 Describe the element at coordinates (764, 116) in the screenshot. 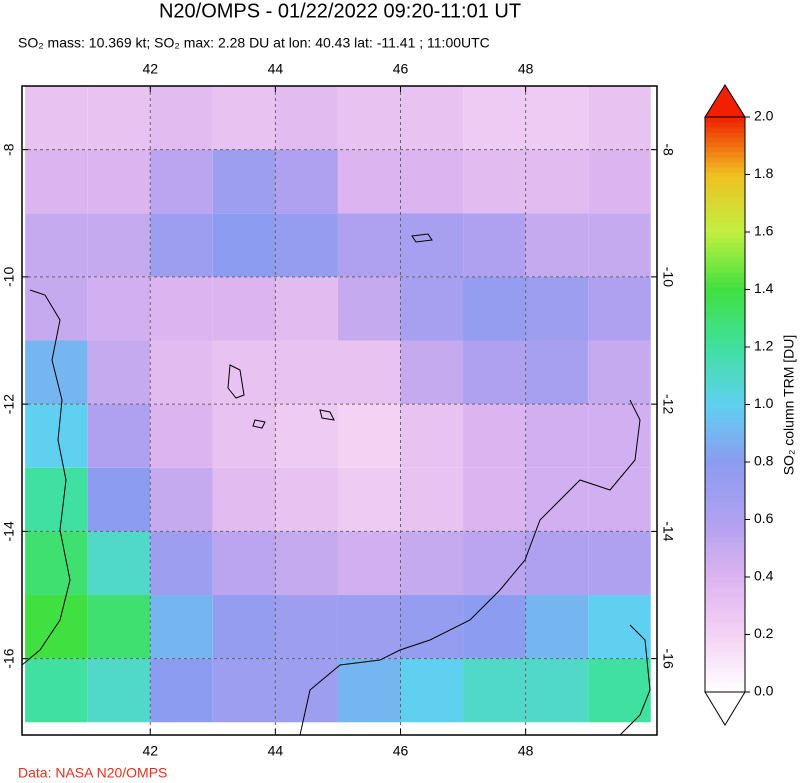

I see `colorbar-tick-label: 2.0` at that location.